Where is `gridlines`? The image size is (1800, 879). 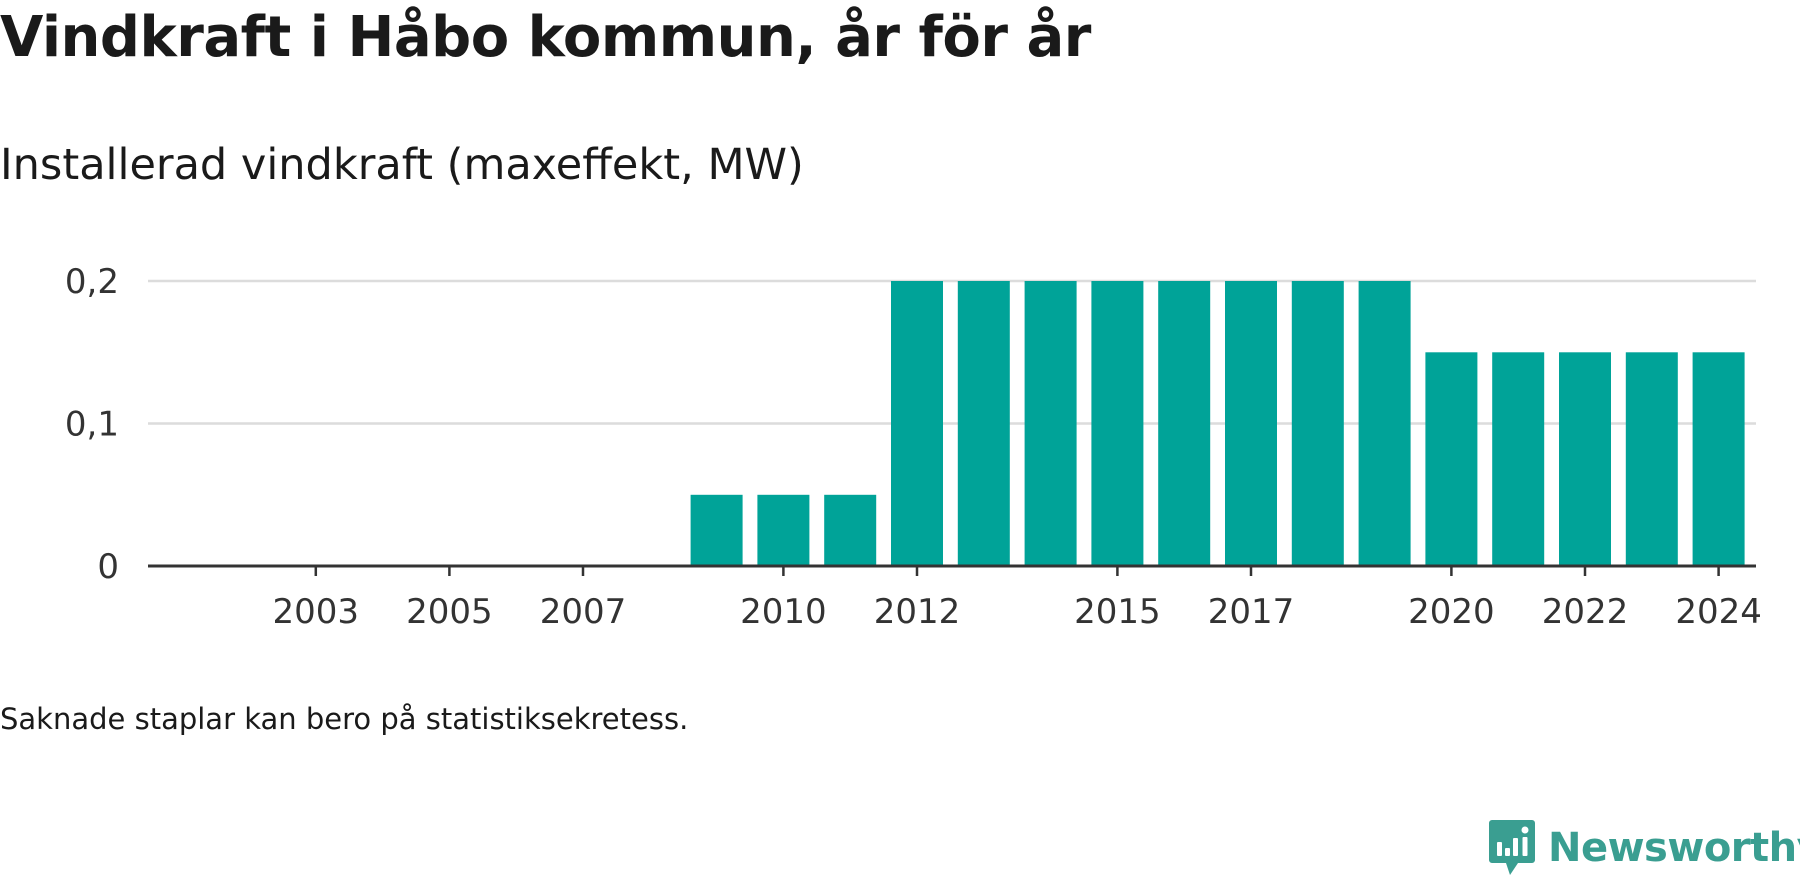 gridlines is located at coordinates (952, 352).